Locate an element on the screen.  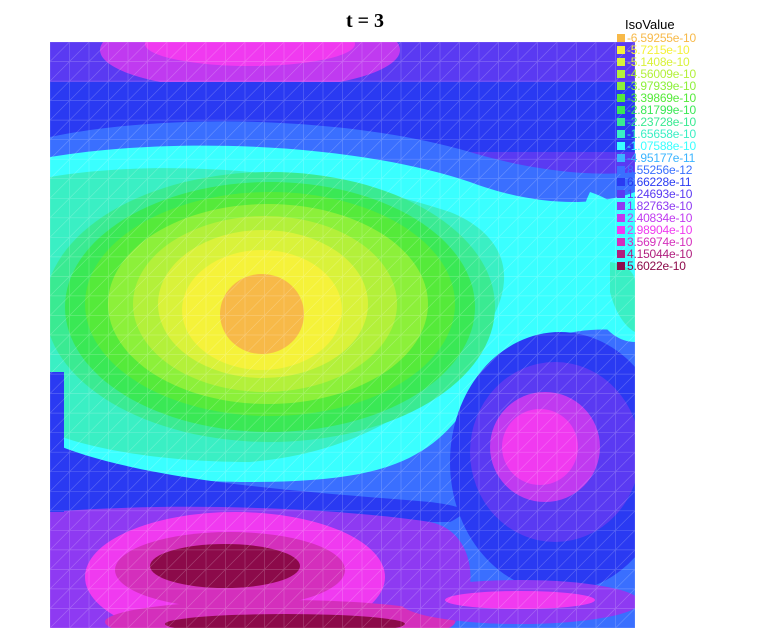
legend-label: -1.65658e-10 is located at coordinates (661, 134).